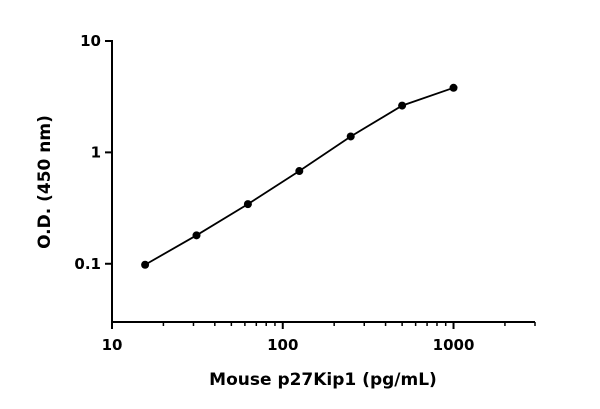  Describe the element at coordinates (96, 152) in the screenshot. I see `y-tick-label: 1` at that location.